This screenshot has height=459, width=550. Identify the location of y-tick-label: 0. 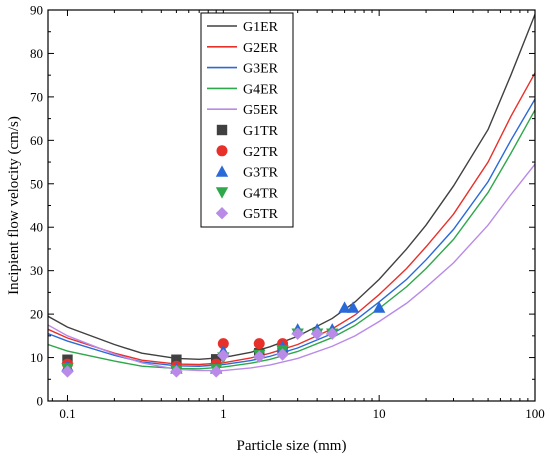
(40, 401).